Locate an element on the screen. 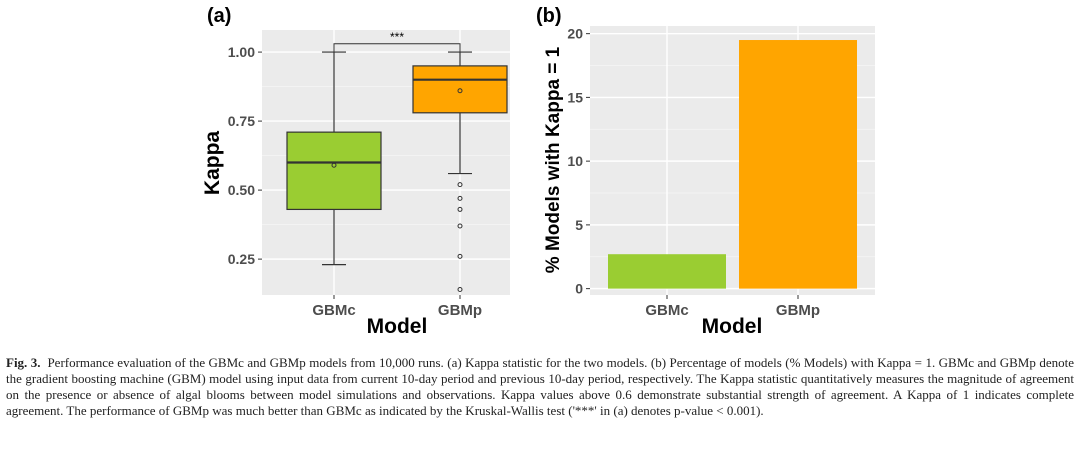 Image resolution: width=1080 pixels, height=450 pixels. caption-figure-label: Fig. 3. is located at coordinates (23, 362).